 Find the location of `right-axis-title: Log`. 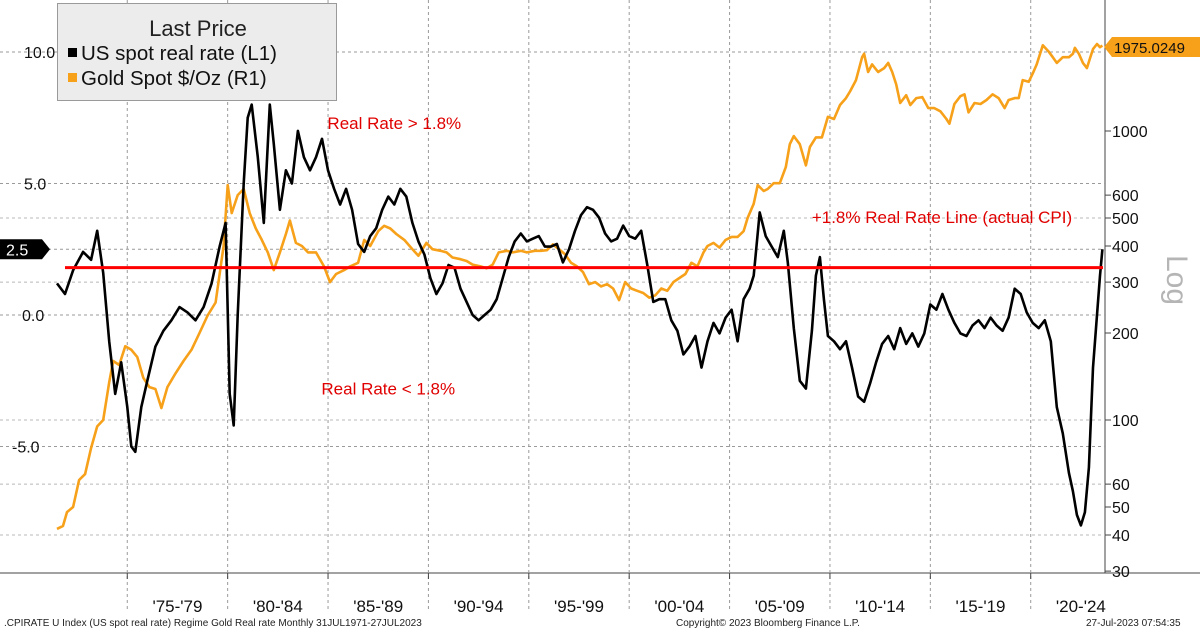

right-axis-title: Log is located at coordinates (1176, 280).